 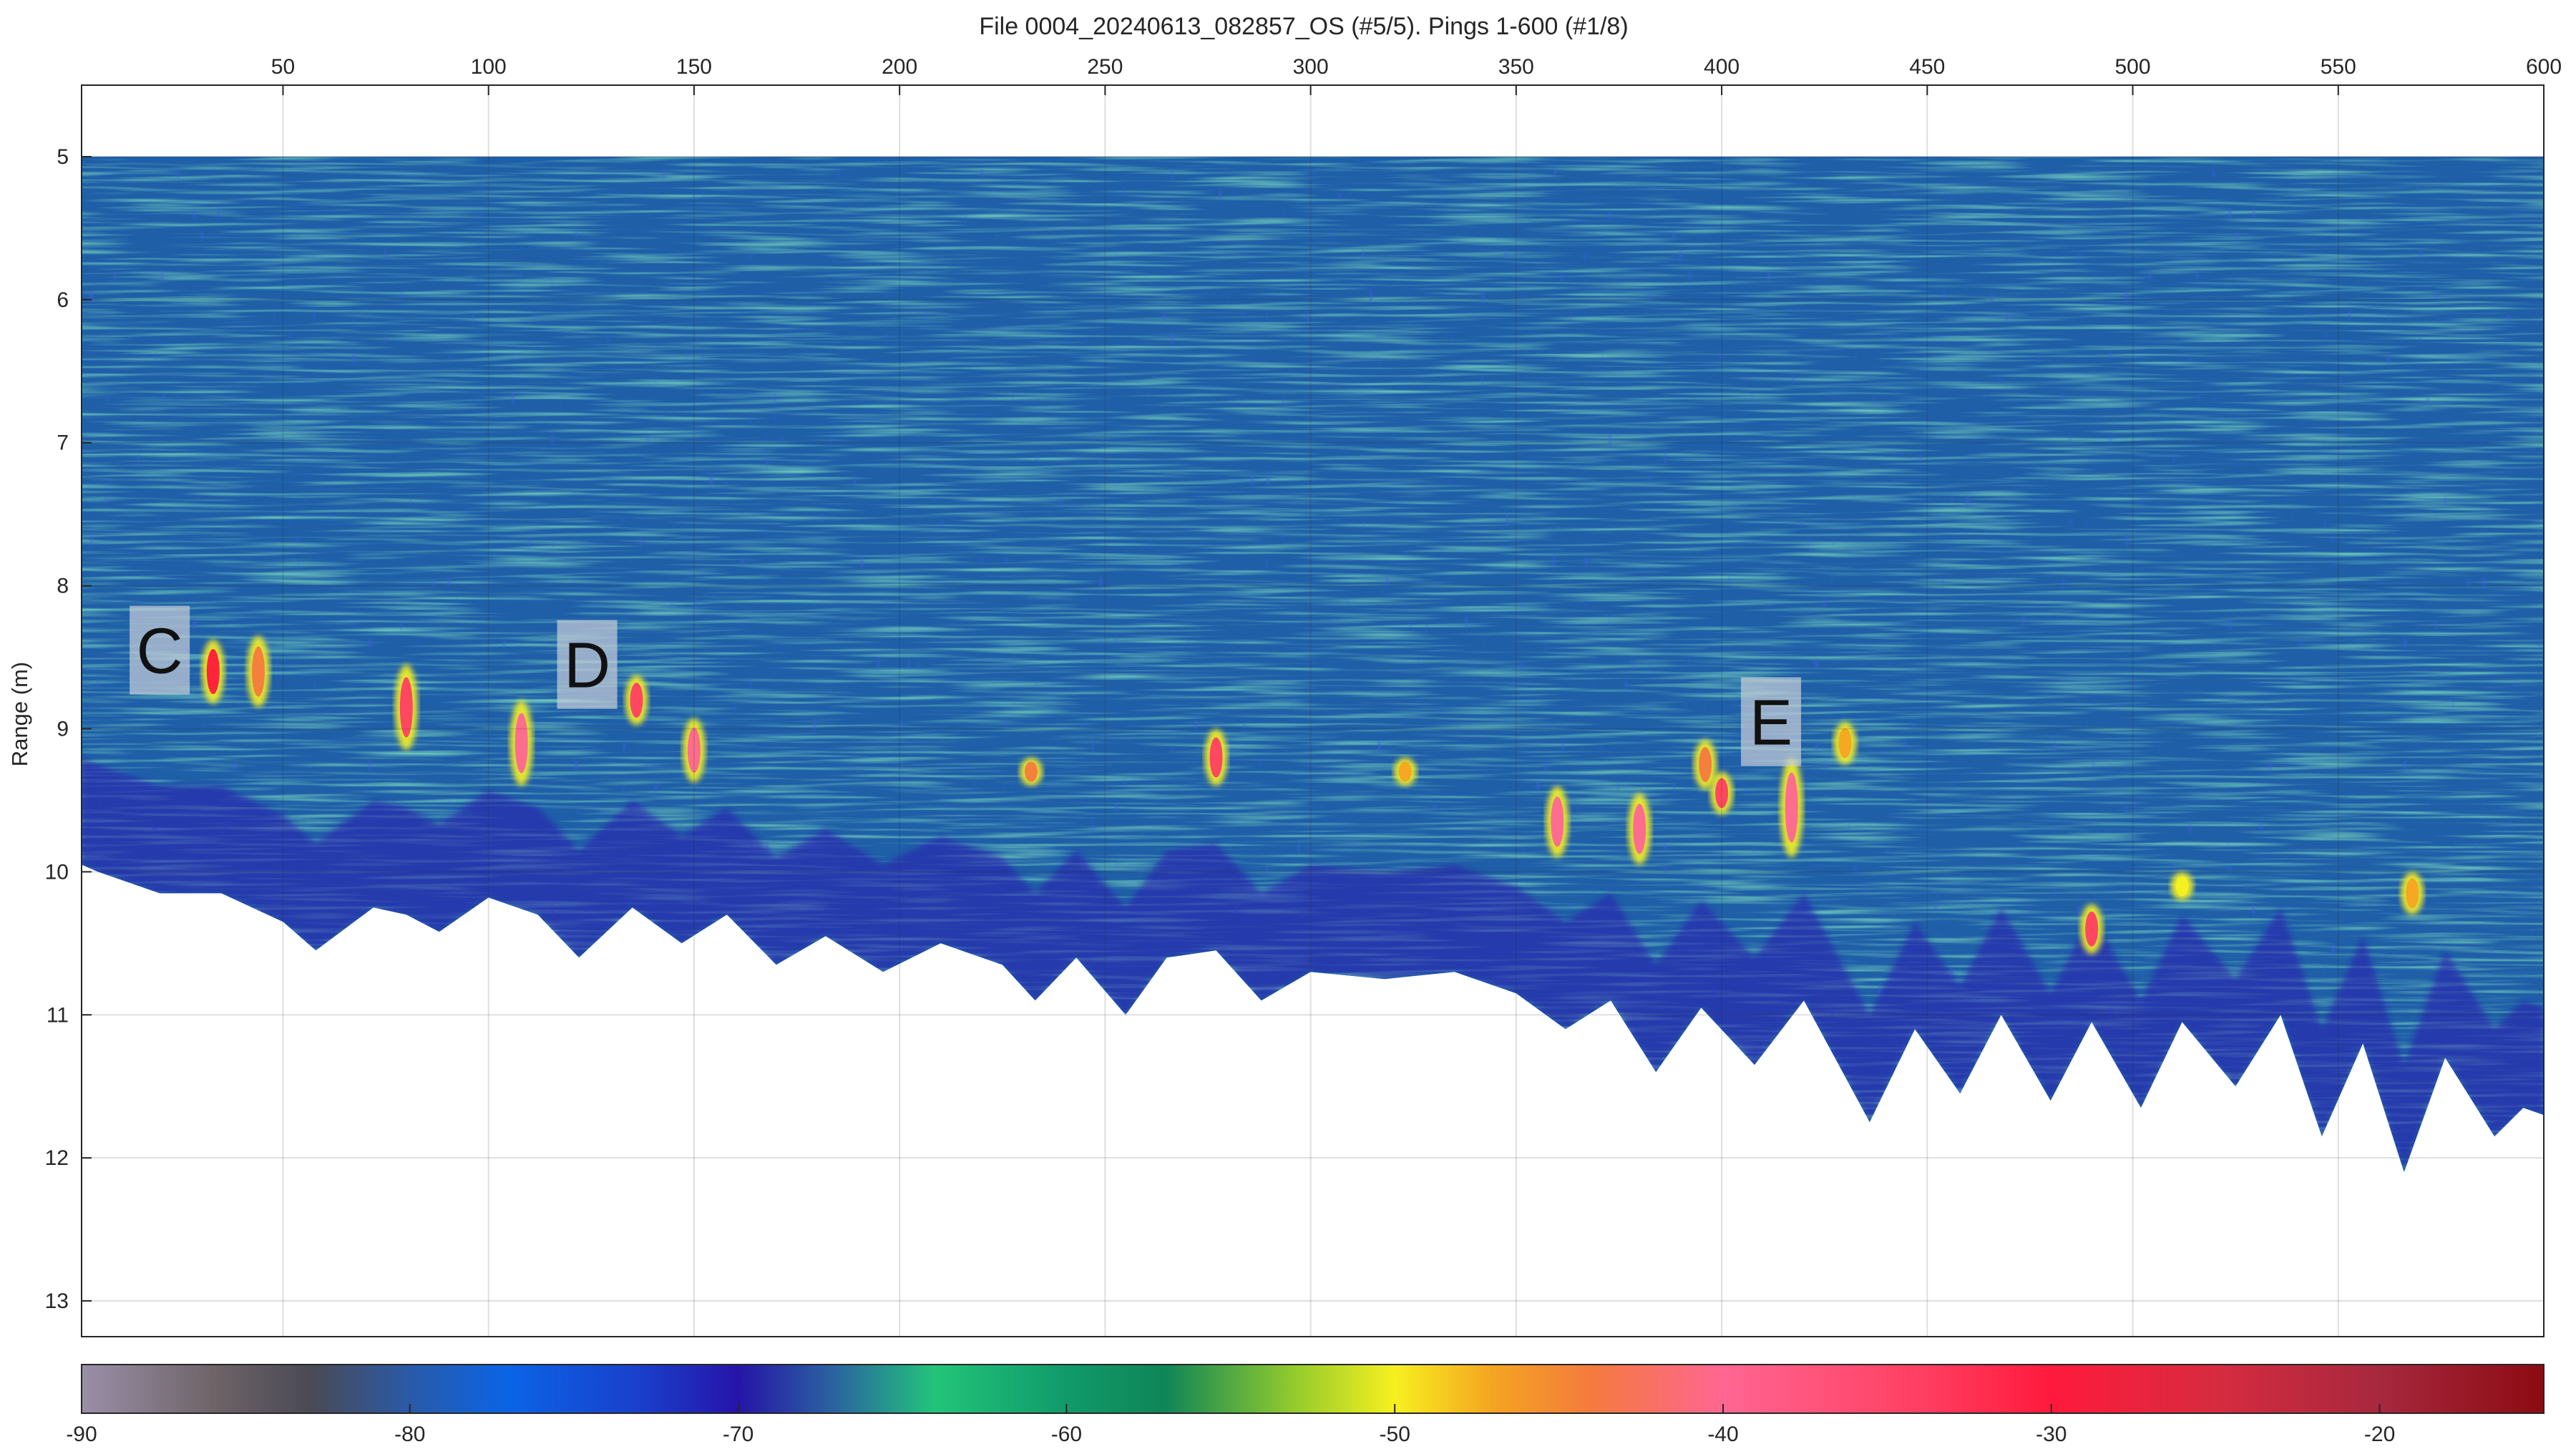 What do you see at coordinates (81, 1434) in the screenshot?
I see `colorbar-tick-label: -90` at bounding box center [81, 1434].